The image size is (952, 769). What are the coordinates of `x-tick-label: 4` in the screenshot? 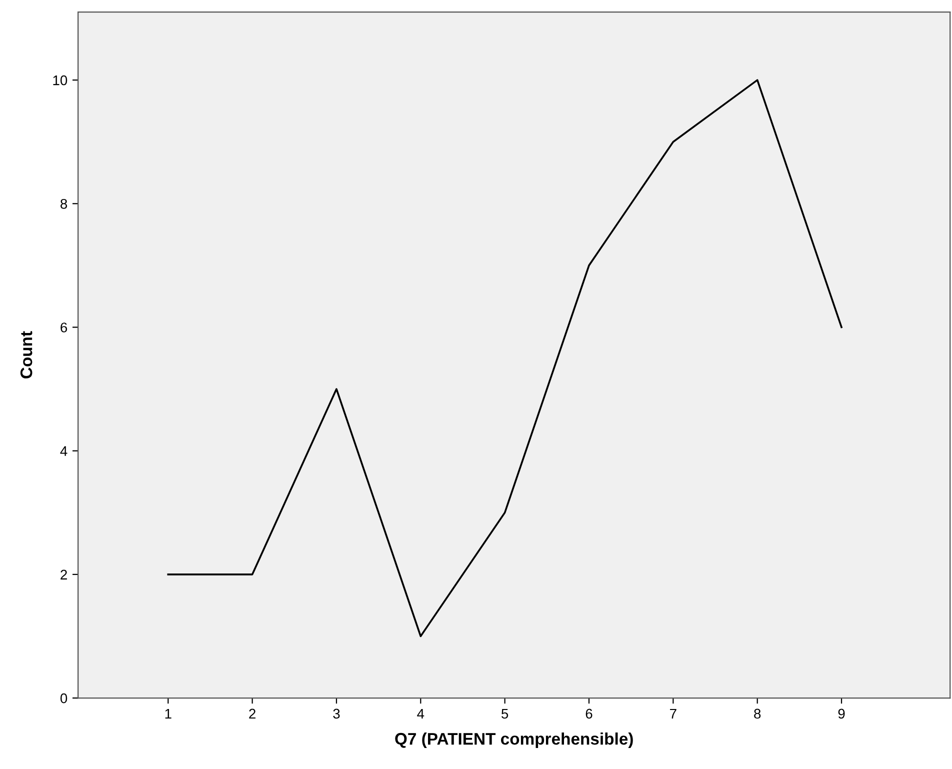 It's located at (420, 713).